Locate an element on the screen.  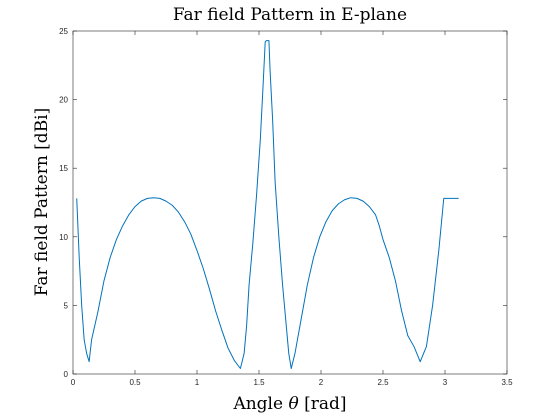
x-tick-label: 1.5 is located at coordinates (259, 382).